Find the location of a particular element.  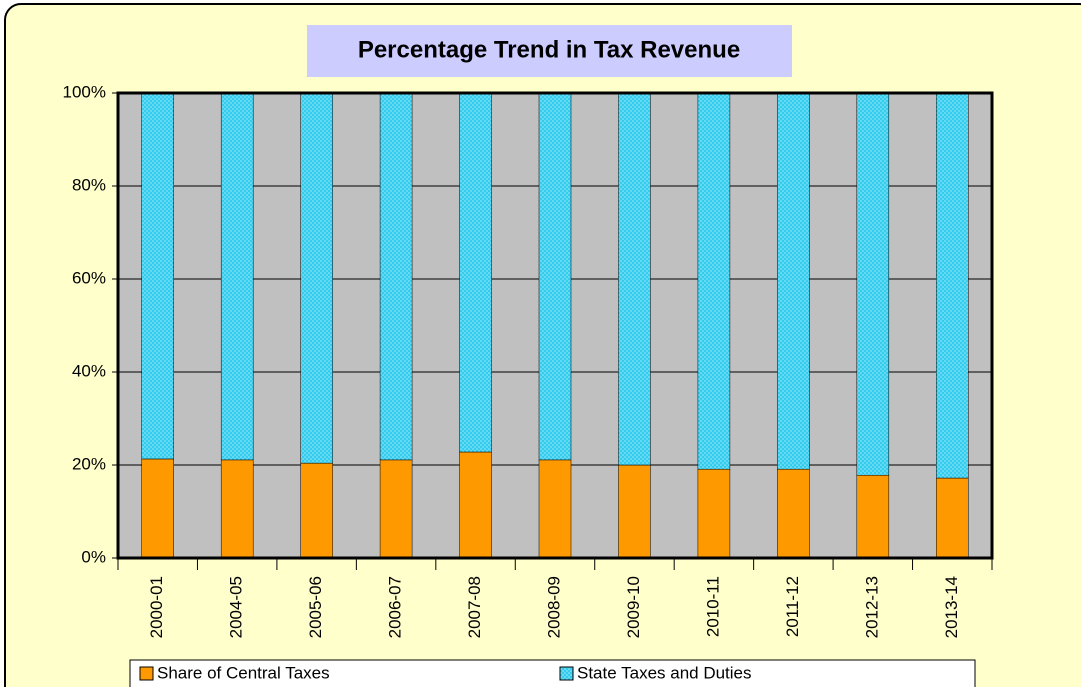

x-tick-label: 2000-01 is located at coordinates (156, 607).